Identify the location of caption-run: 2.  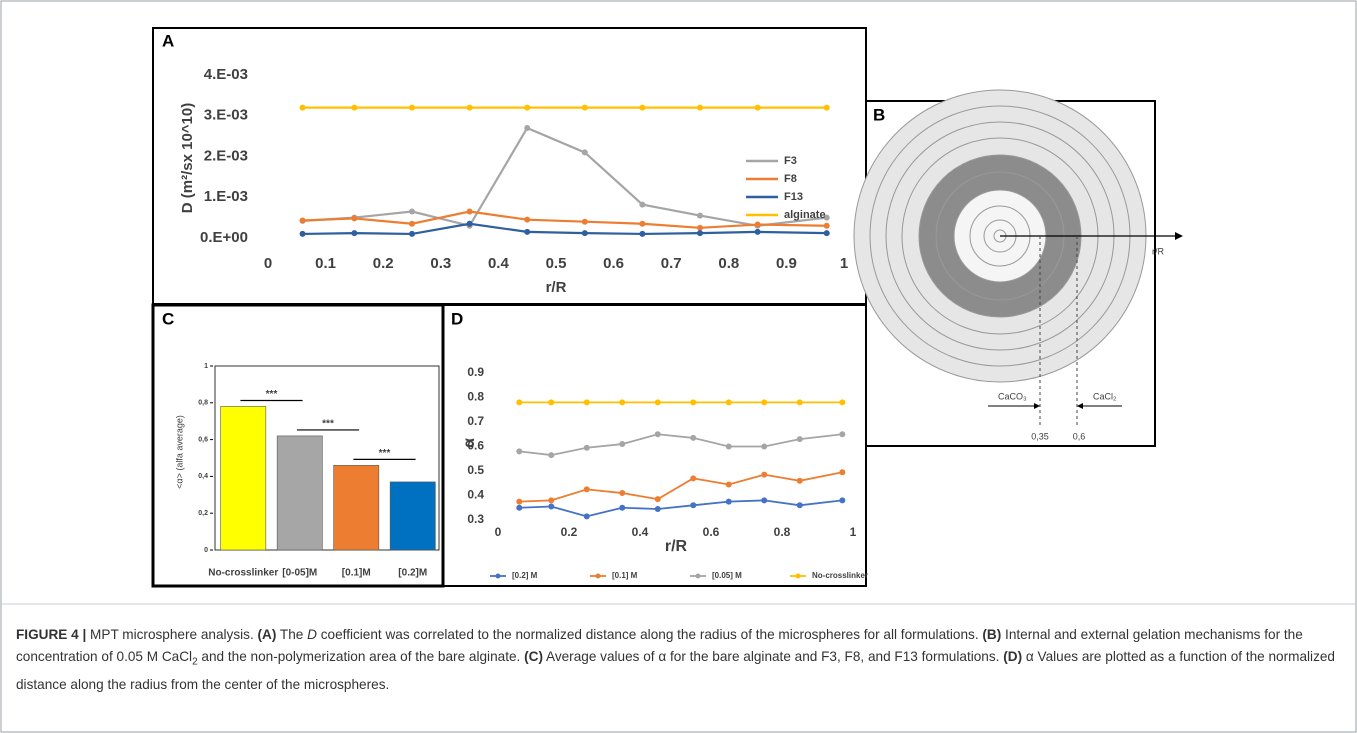
(195, 662).